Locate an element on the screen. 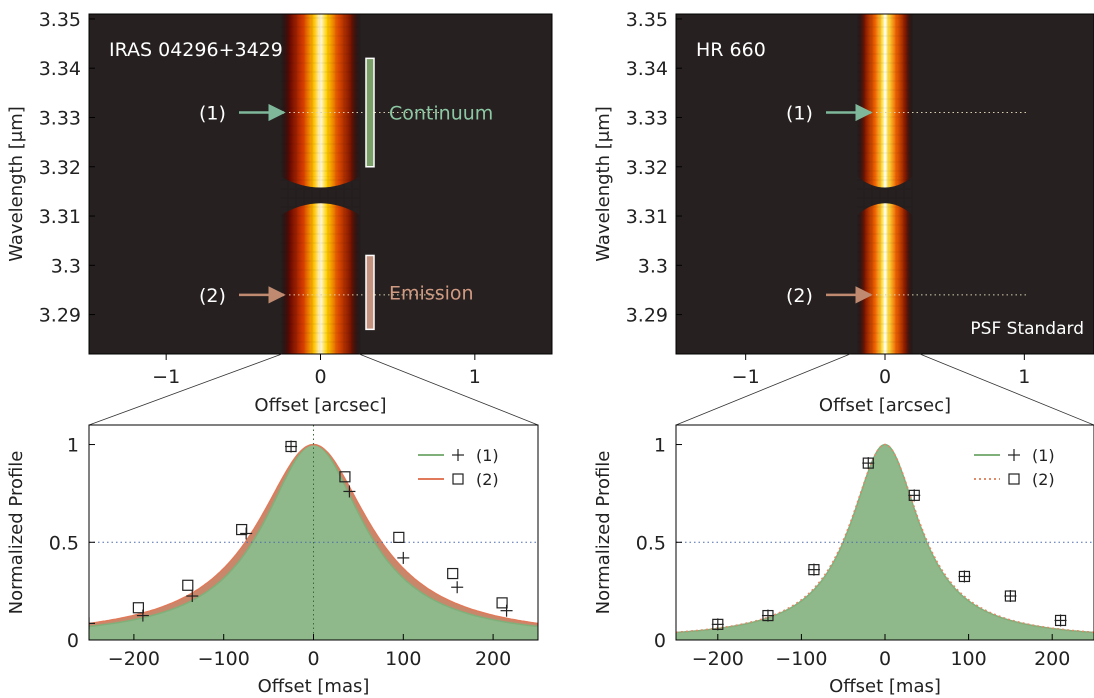 The width and height of the screenshot is (1094, 698). band-label-2: Emission is located at coordinates (431, 293).